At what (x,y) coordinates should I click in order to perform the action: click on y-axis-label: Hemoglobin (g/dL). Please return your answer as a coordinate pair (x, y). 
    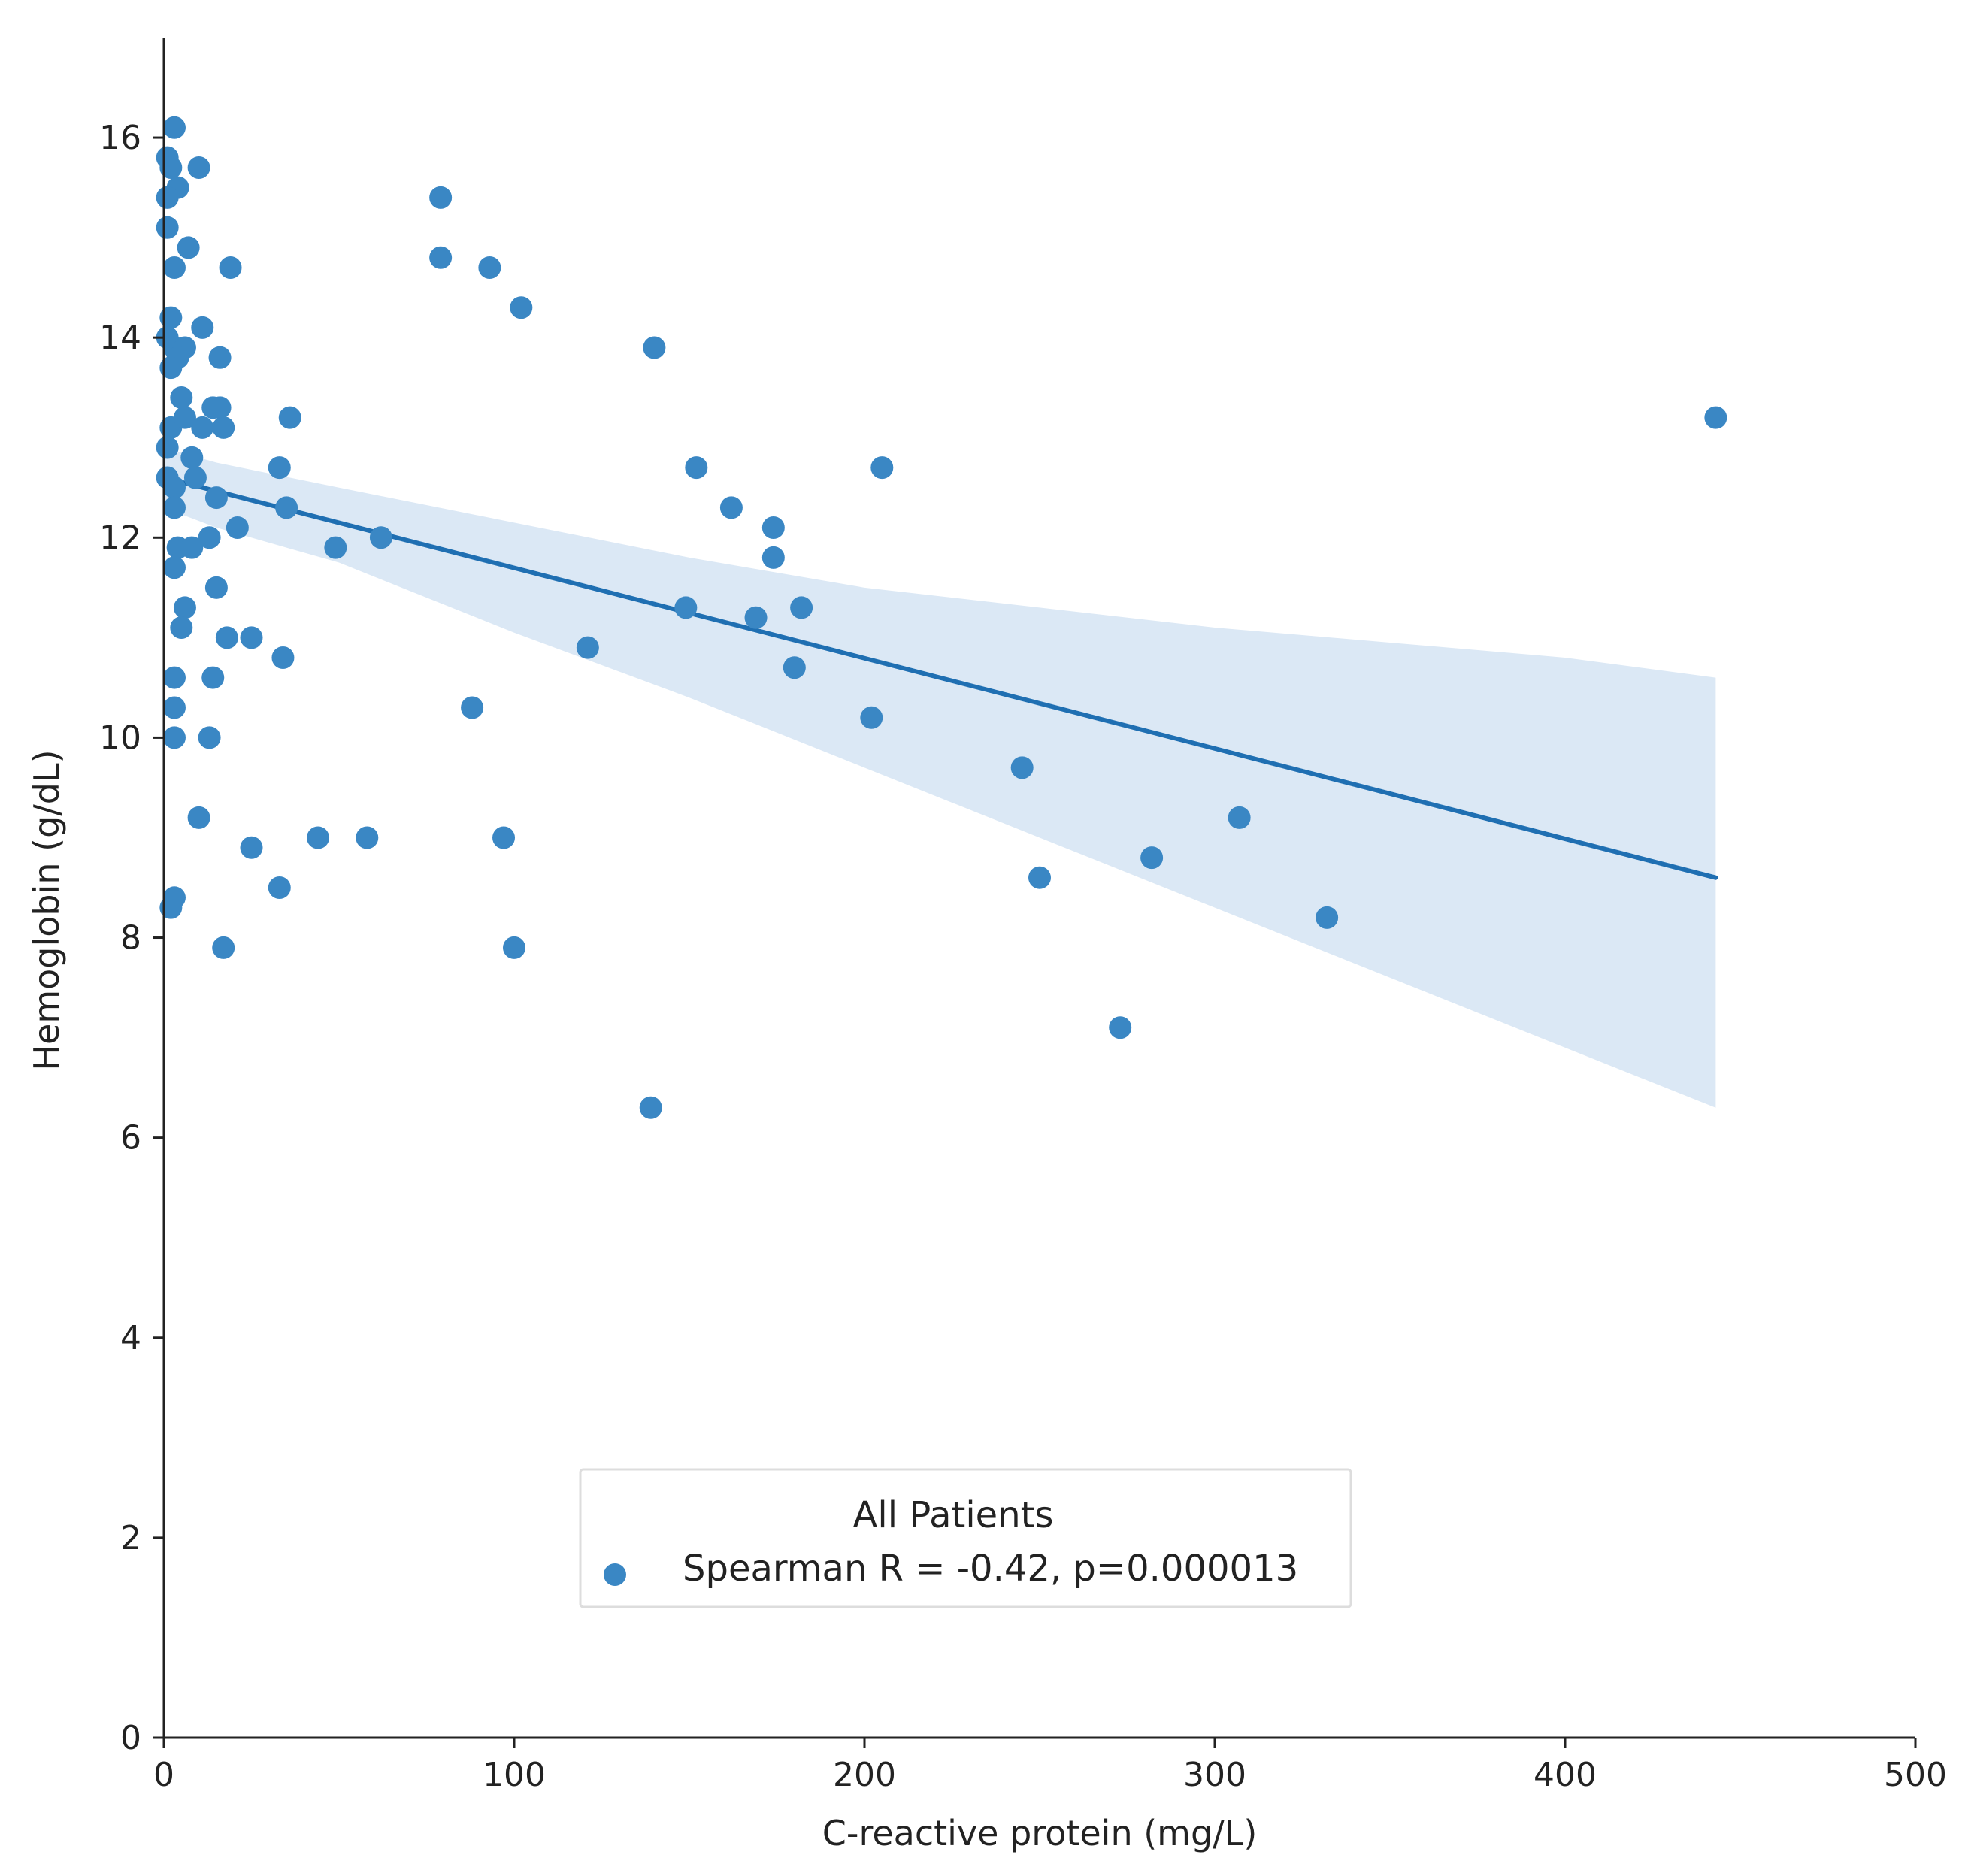
    Looking at the image, I should click on (46, 909).